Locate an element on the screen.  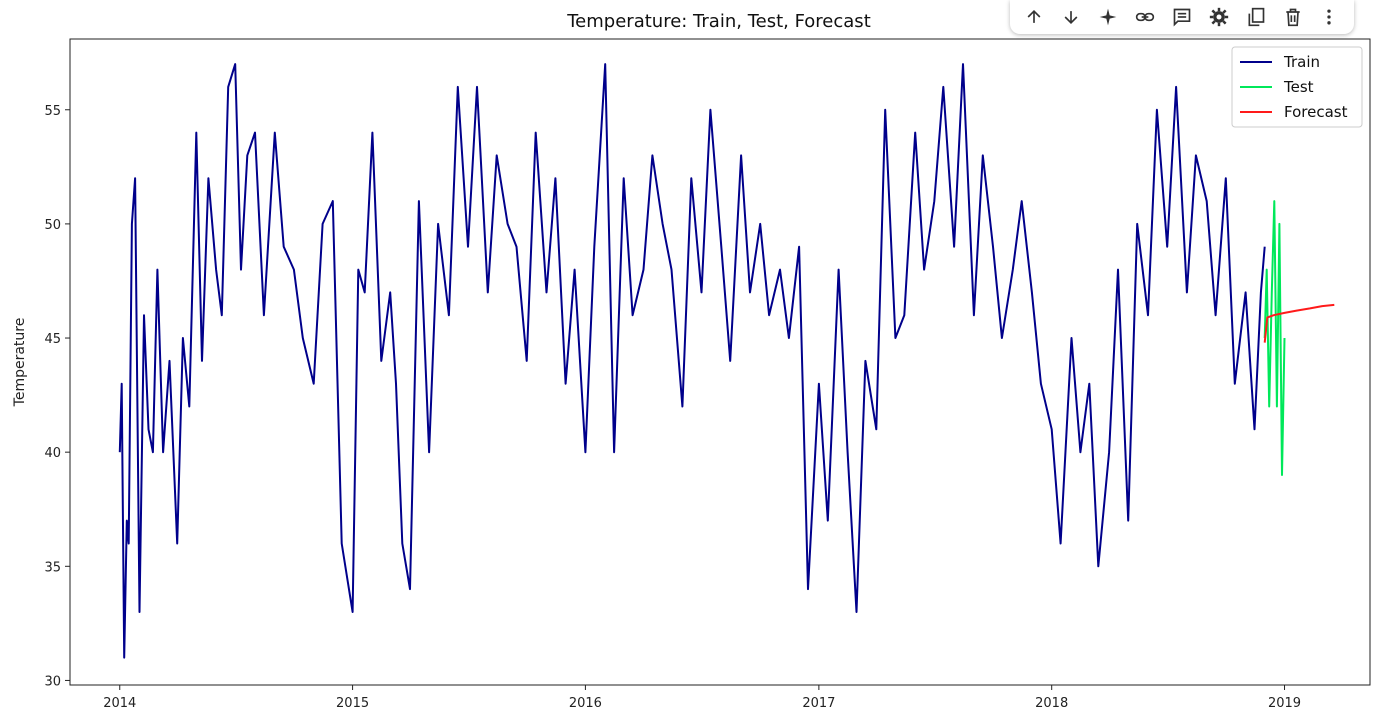
more-options-button is located at coordinates (1329, 17).